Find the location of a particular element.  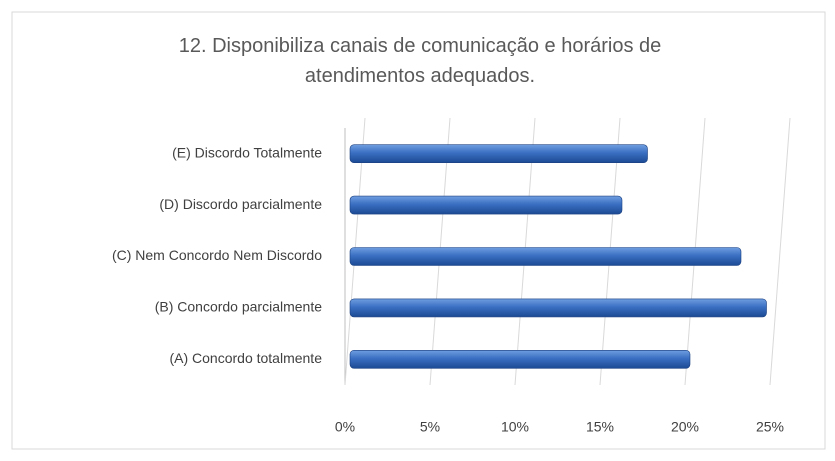

y-tick-label: (A) Concordo totalmente is located at coordinates (245, 358).